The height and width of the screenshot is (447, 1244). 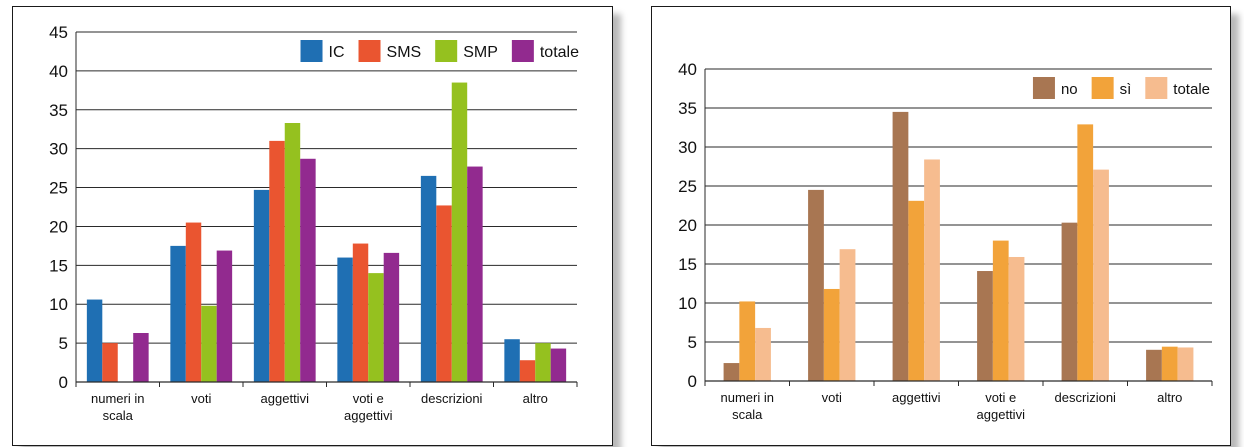 What do you see at coordinates (512, 360) in the screenshot?
I see `bar-ic-altro` at bounding box center [512, 360].